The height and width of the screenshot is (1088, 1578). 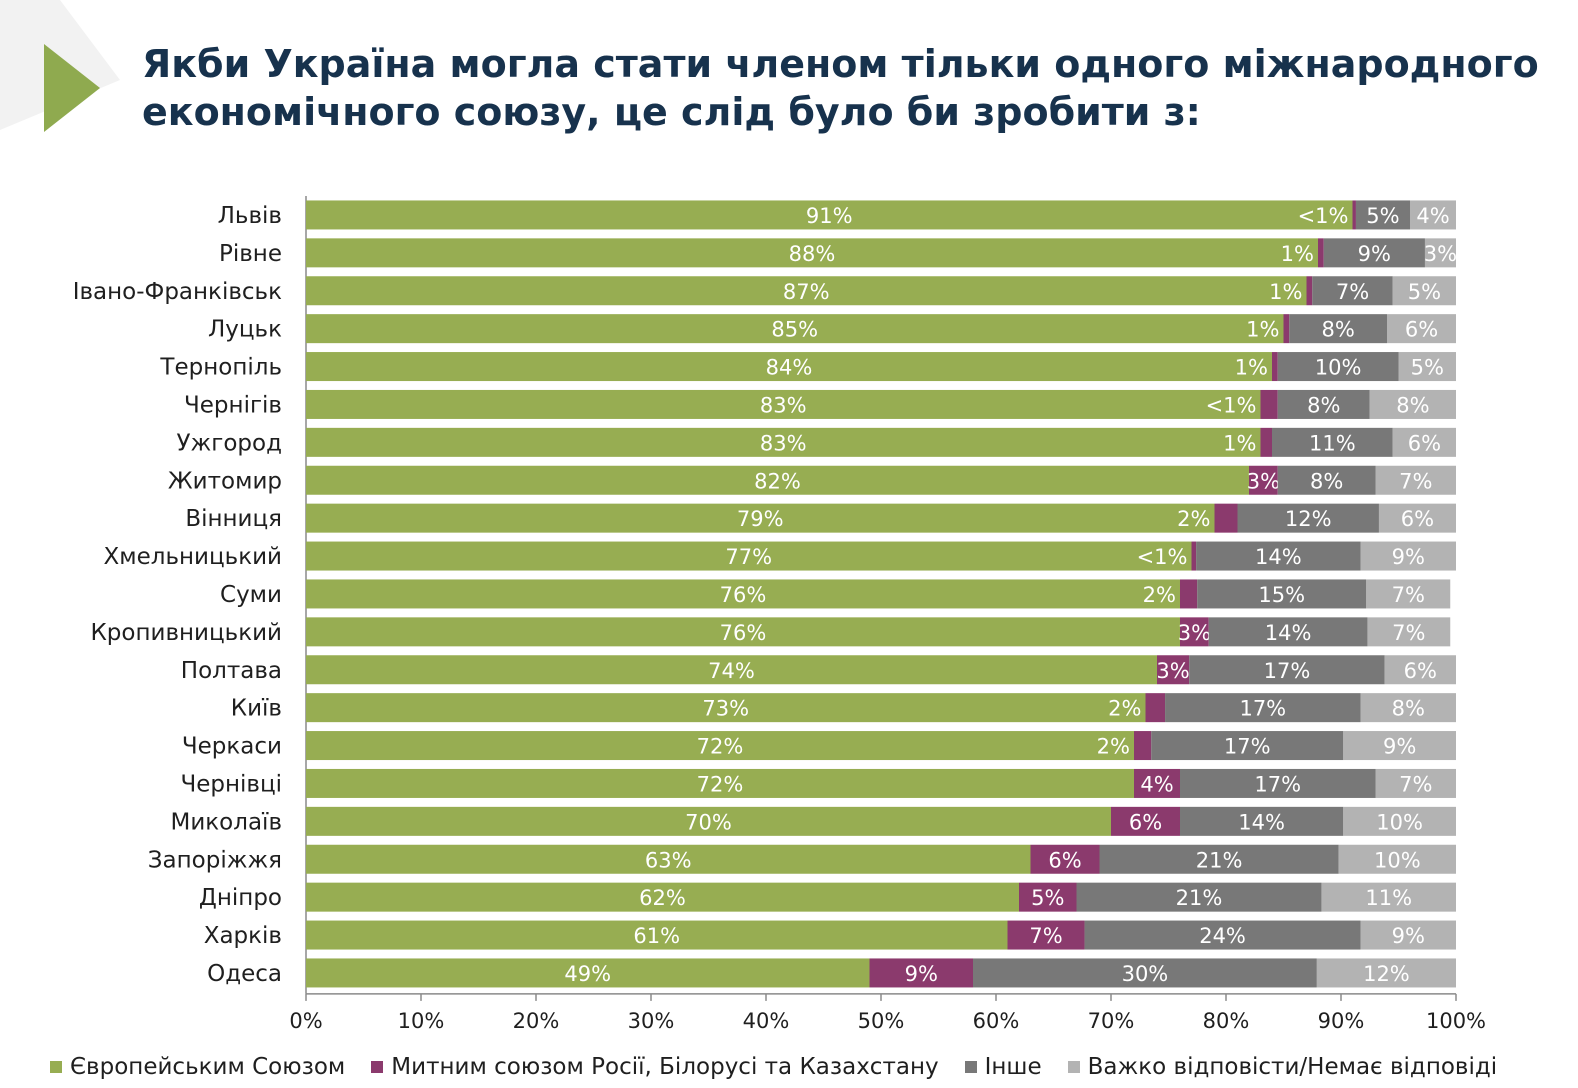 What do you see at coordinates (243, 936) in the screenshot?
I see `category-label: Харків` at bounding box center [243, 936].